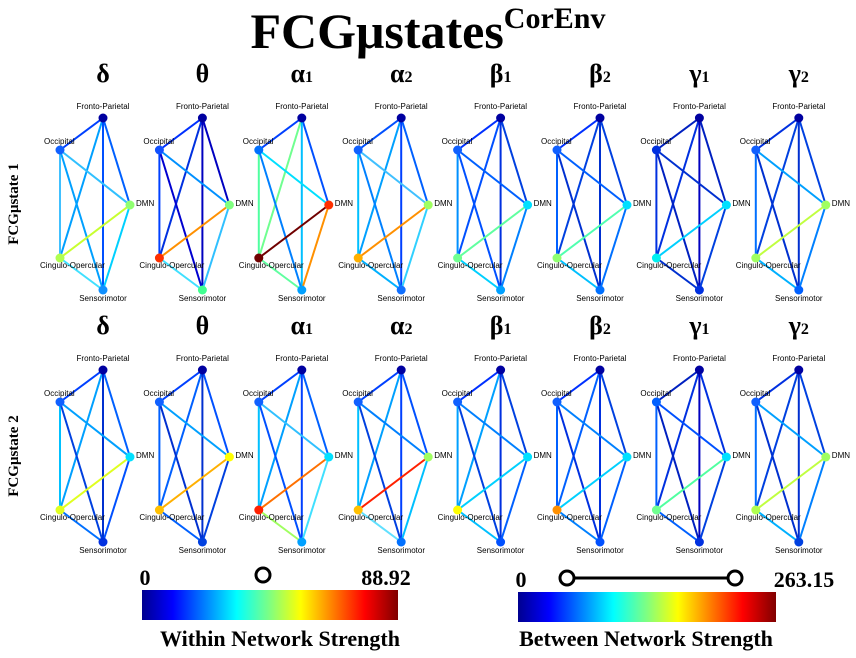  What do you see at coordinates (203, 73) in the screenshot?
I see `band-label: θ` at bounding box center [203, 73].